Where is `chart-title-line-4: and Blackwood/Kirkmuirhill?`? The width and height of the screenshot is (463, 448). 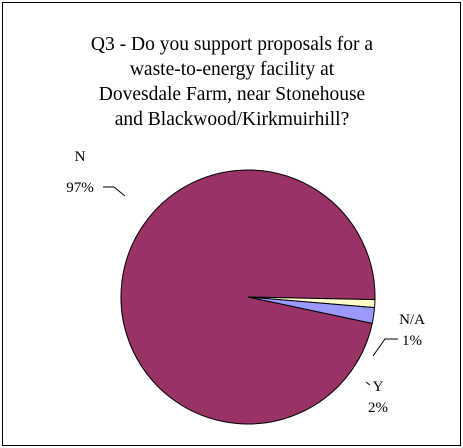 chart-title-line-4: and Blackwood/Kirkmuirhill? is located at coordinates (232, 119).